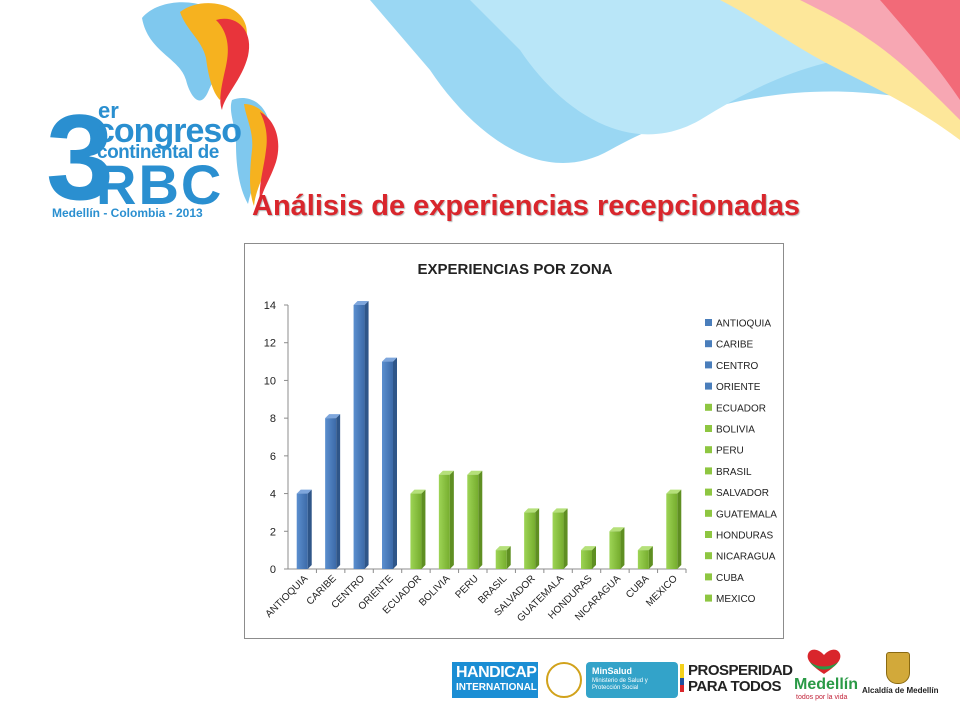 Image resolution: width=960 pixels, height=720 pixels. Describe the element at coordinates (273, 495) in the screenshot. I see `y-tick-label: 4` at that location.